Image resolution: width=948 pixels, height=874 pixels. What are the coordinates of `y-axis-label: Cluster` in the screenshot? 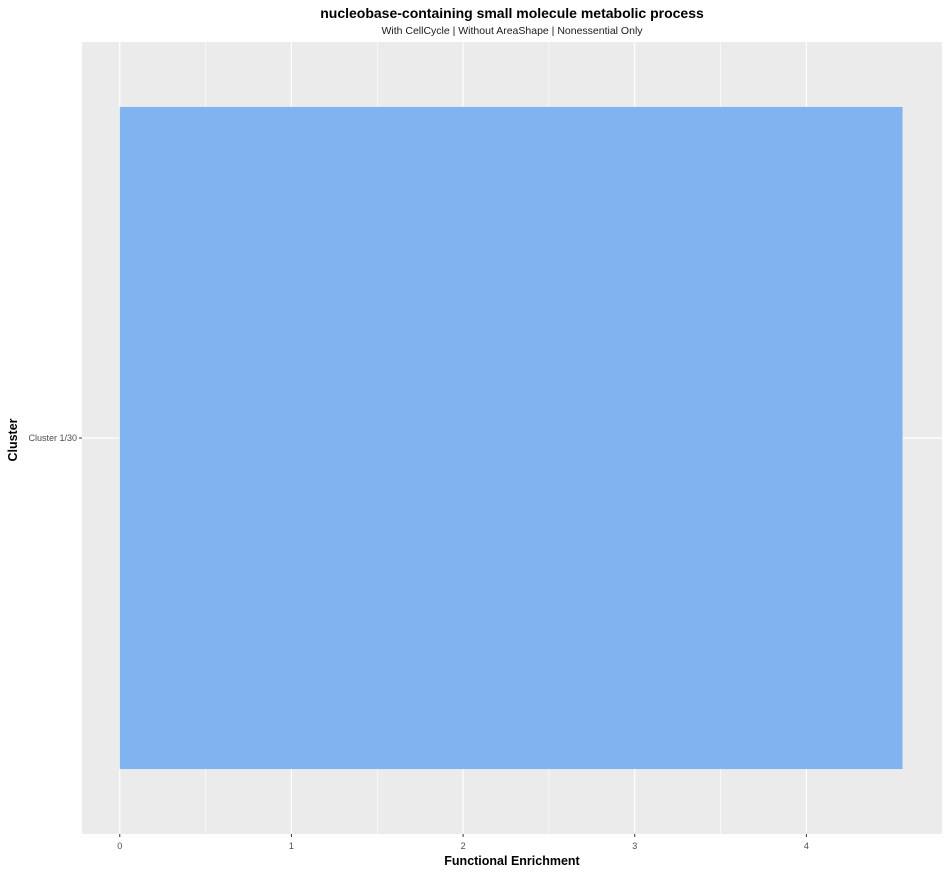 It's located at (13, 440).